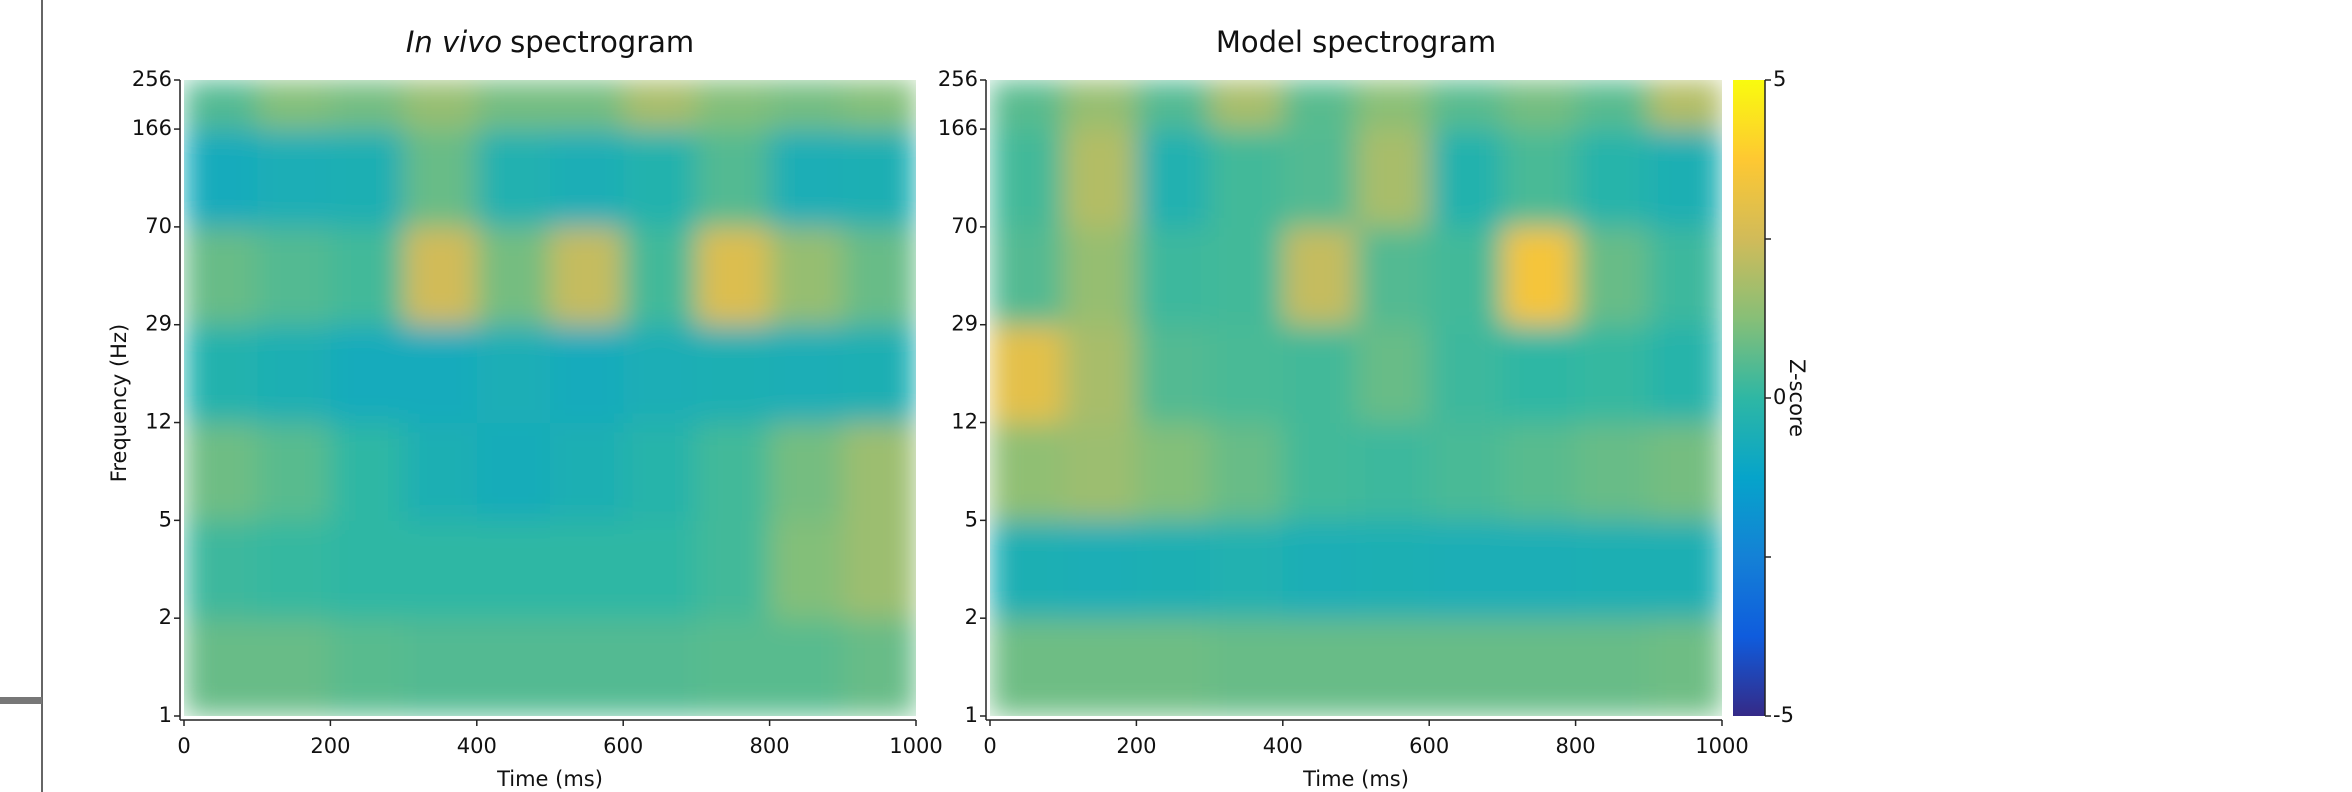  I want to click on x-tick-label: 200, so click(330, 746).